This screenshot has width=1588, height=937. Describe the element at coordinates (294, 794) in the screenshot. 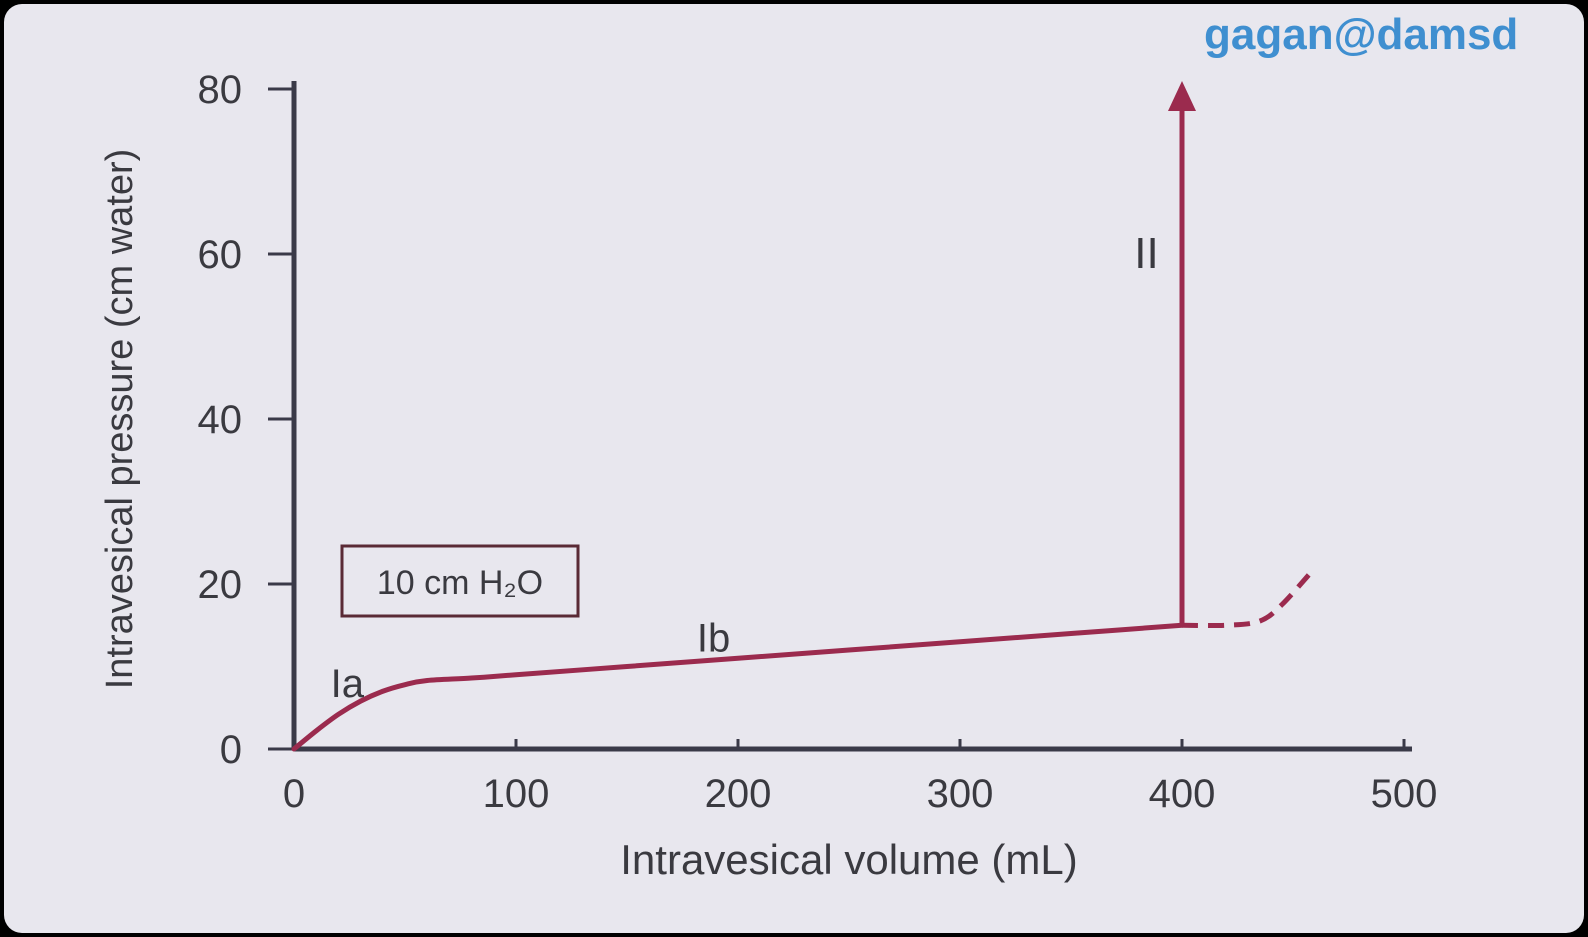

I see `x-tick-label: 0` at that location.